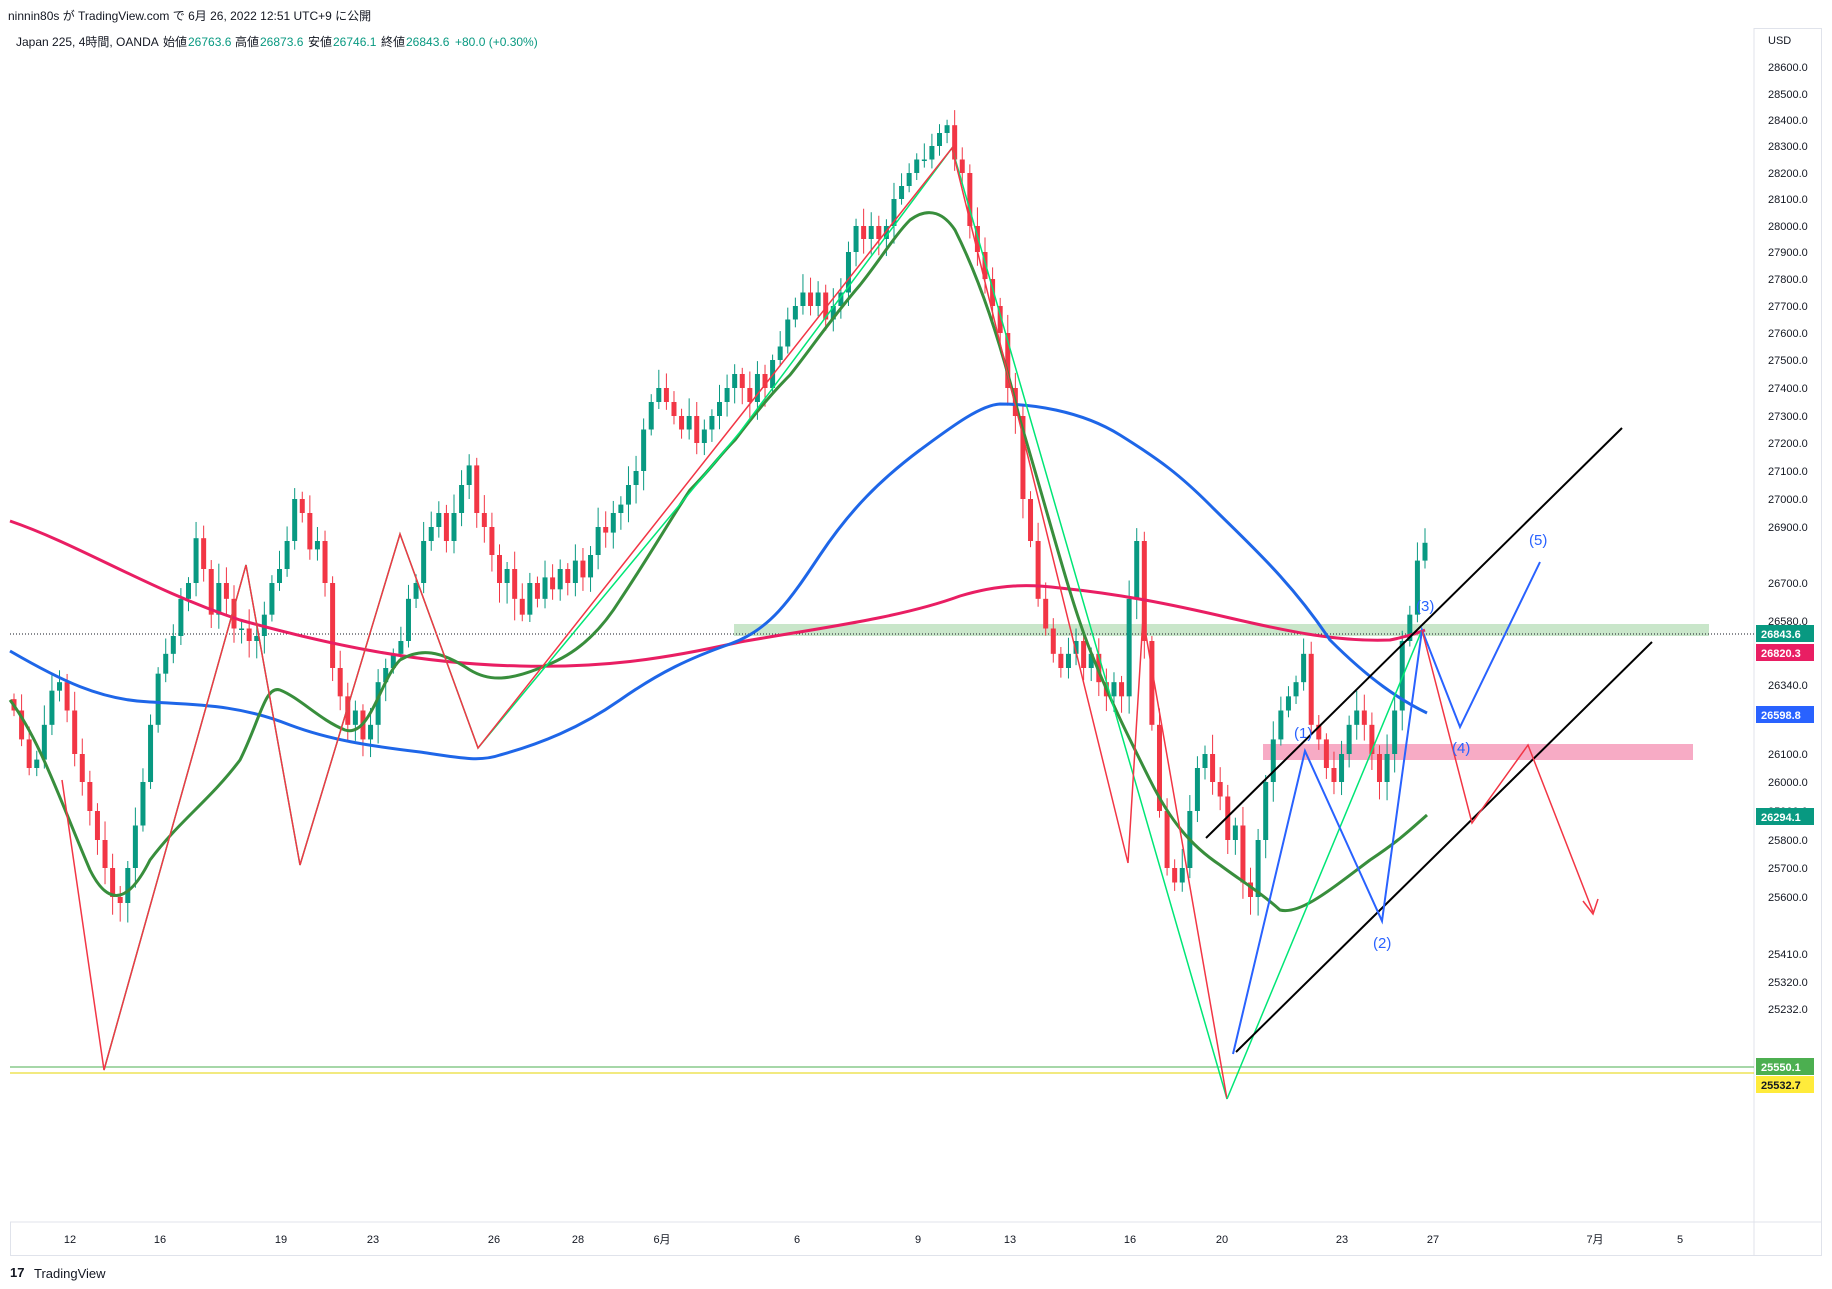 The height and width of the screenshot is (1289, 1832). Describe the element at coordinates (1788, 983) in the screenshot. I see `y-tick-label: 25320.0` at that location.